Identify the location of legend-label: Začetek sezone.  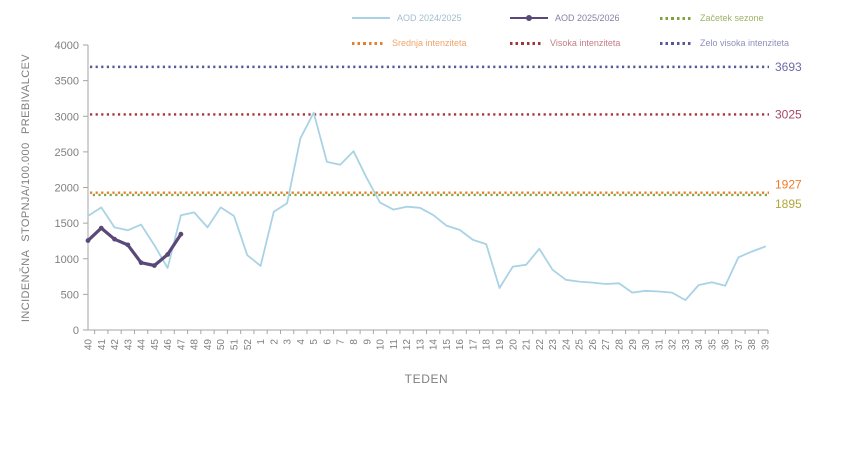
(732, 18).